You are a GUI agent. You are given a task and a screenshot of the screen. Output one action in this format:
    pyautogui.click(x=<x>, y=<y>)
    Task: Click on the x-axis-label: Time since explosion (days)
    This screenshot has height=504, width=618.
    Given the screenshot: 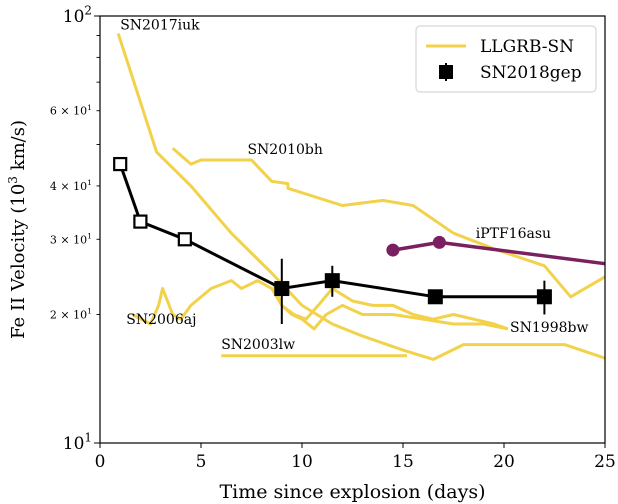 What is the action you would take?
    pyautogui.click(x=352, y=492)
    